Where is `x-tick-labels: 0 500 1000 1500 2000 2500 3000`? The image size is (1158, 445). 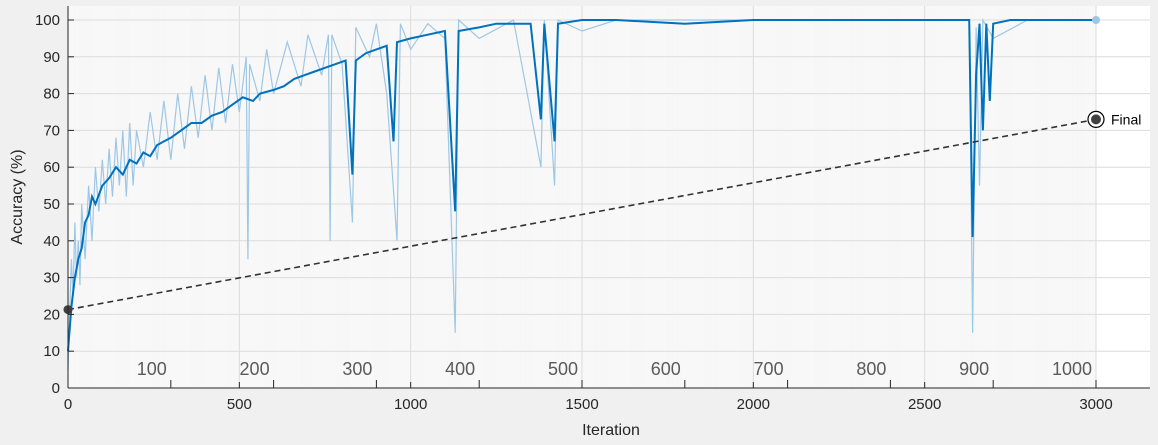 x-tick-labels: 0 500 1000 1500 2000 2500 3000 is located at coordinates (588, 404).